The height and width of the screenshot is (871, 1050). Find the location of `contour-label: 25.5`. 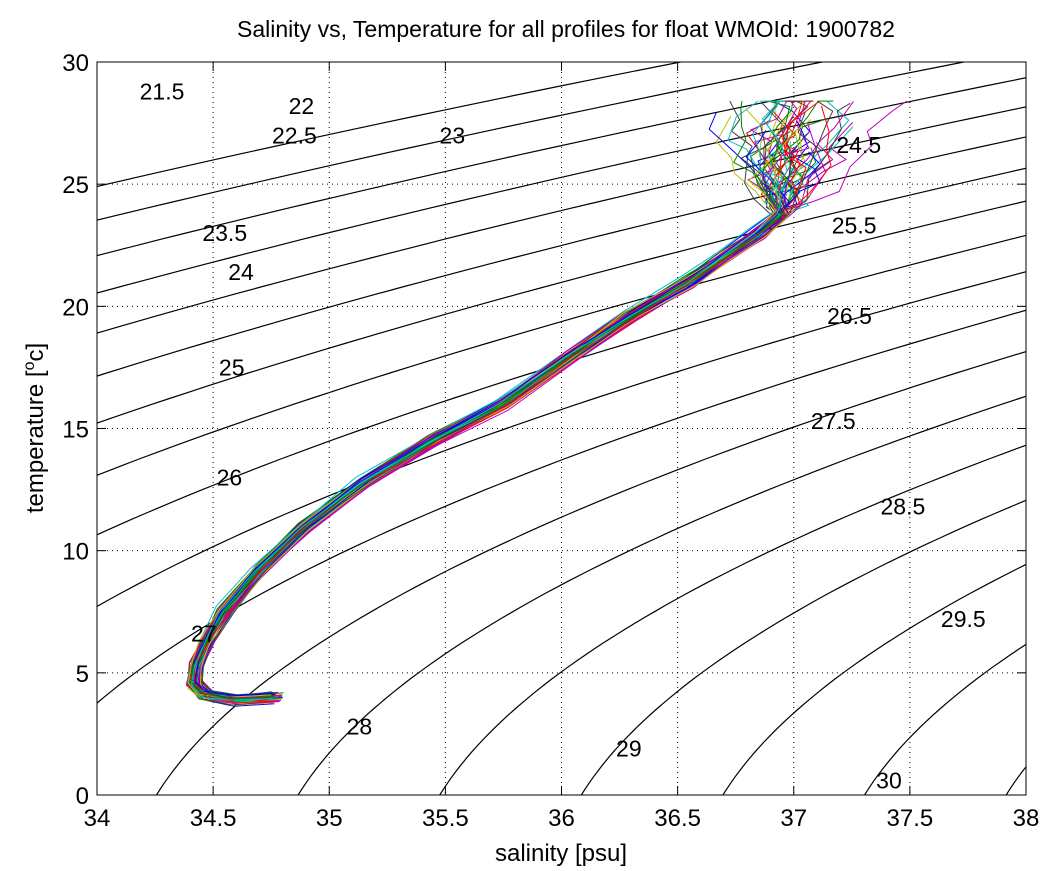

contour-label: 25.5 is located at coordinates (854, 226).